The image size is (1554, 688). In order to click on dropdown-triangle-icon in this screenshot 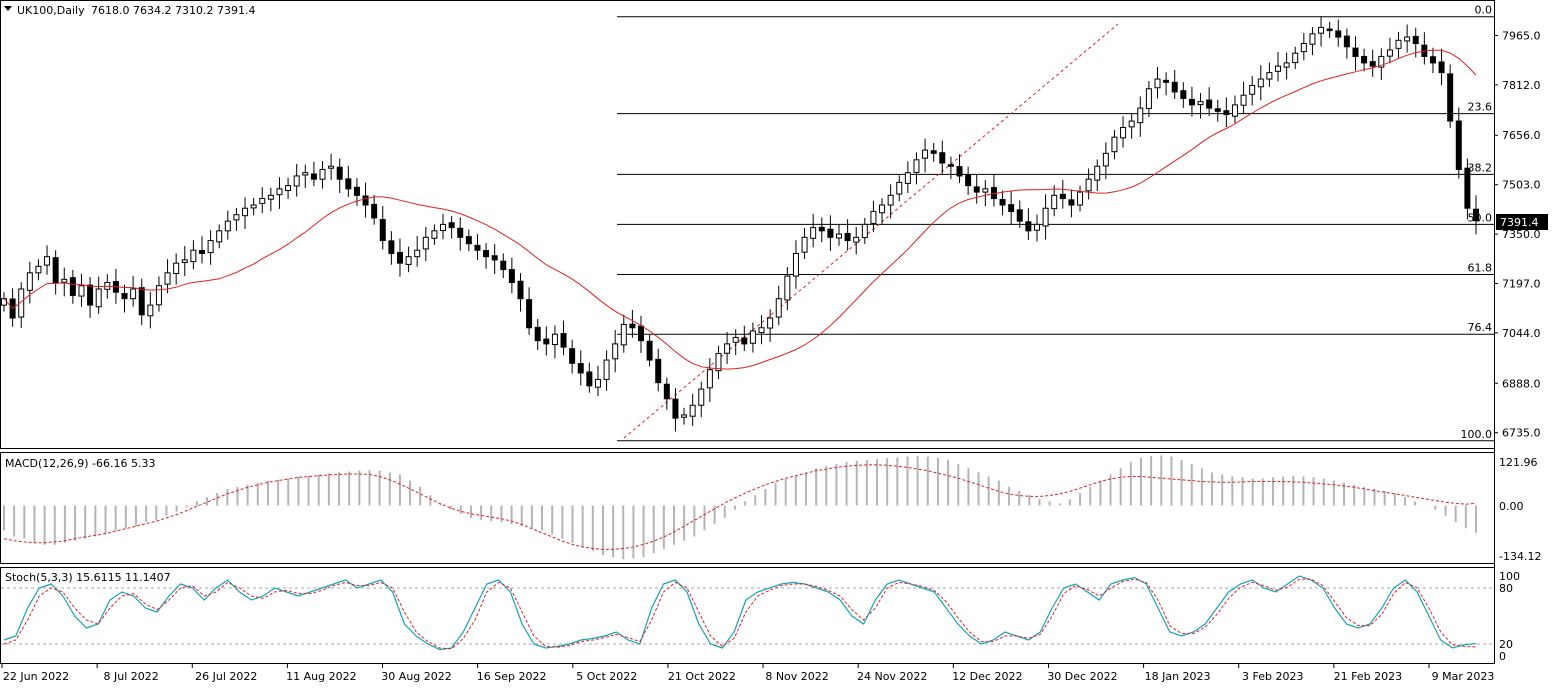, I will do `click(8, 8)`.